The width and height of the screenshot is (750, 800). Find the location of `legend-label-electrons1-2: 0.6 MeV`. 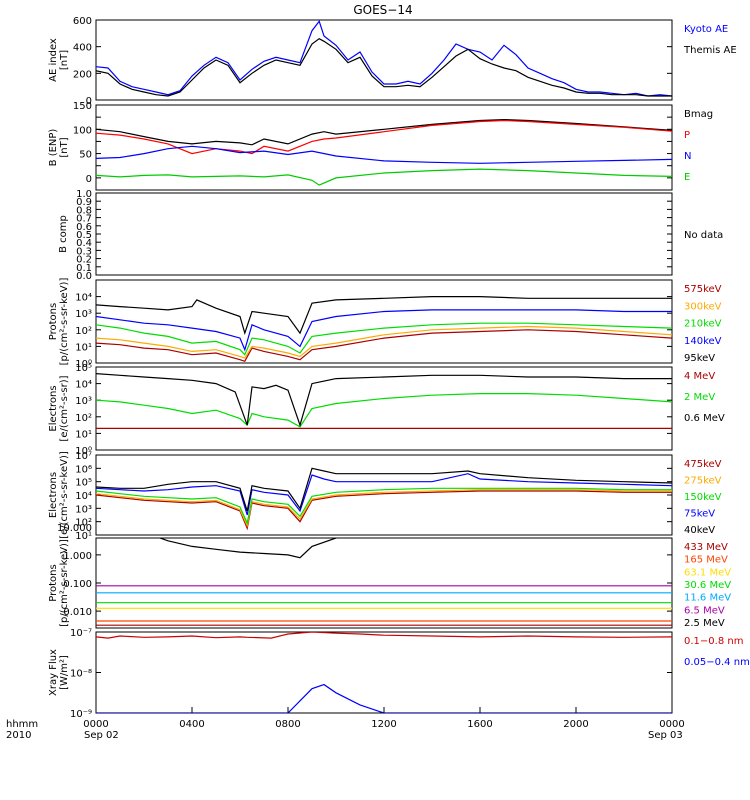

legend-label-electrons1-2: 0.6 MeV is located at coordinates (704, 418).